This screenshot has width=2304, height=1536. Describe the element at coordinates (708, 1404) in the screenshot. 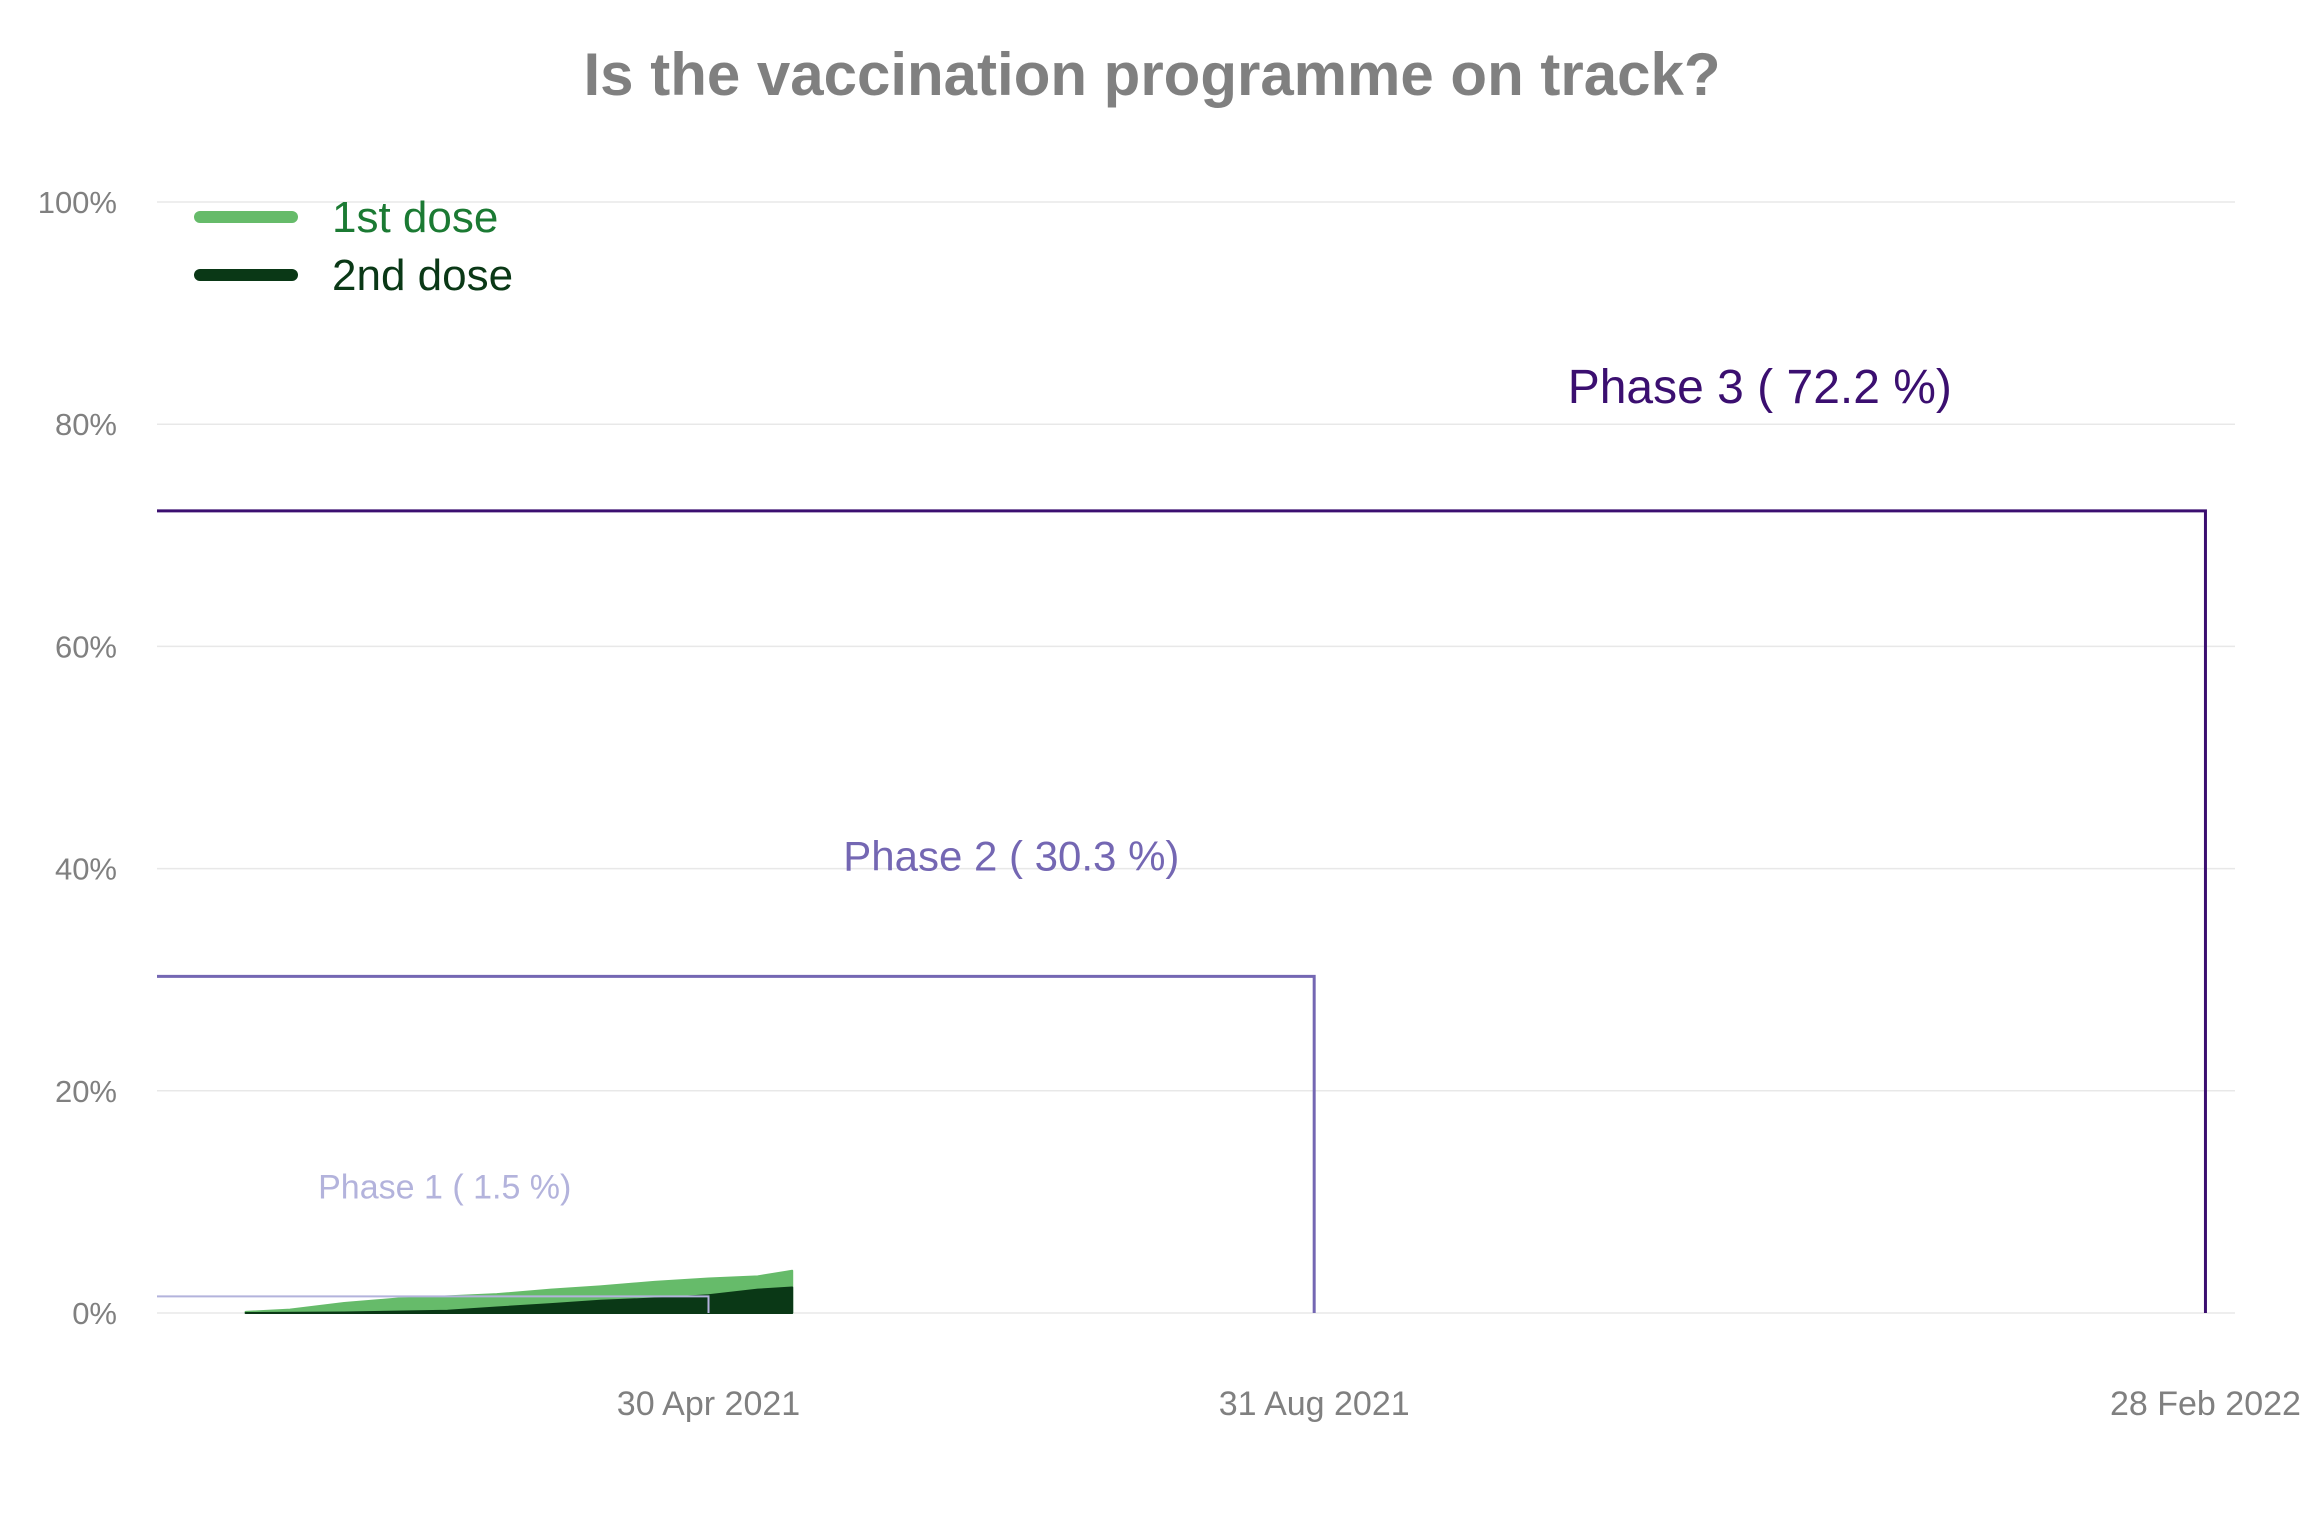

I see `x-tick-label: 30 Apr 2021` at that location.